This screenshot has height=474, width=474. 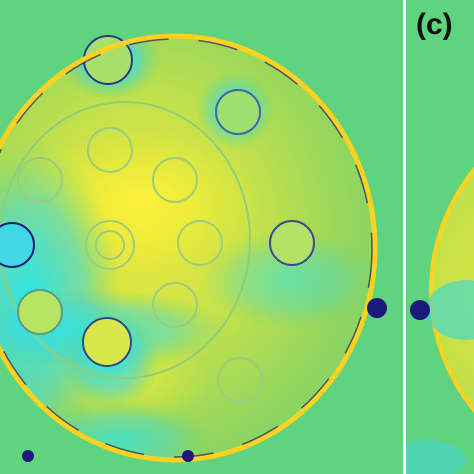 I want to click on disc-edge-bright, so click(x=451, y=290).